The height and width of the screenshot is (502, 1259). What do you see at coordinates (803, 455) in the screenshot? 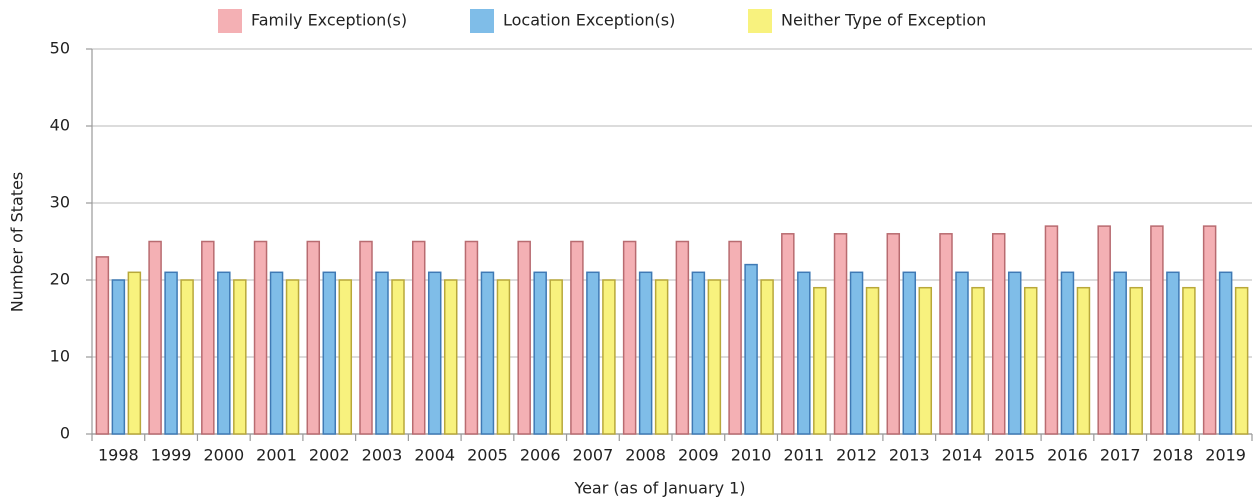
I see `x-tick-label: 2011` at bounding box center [803, 455].